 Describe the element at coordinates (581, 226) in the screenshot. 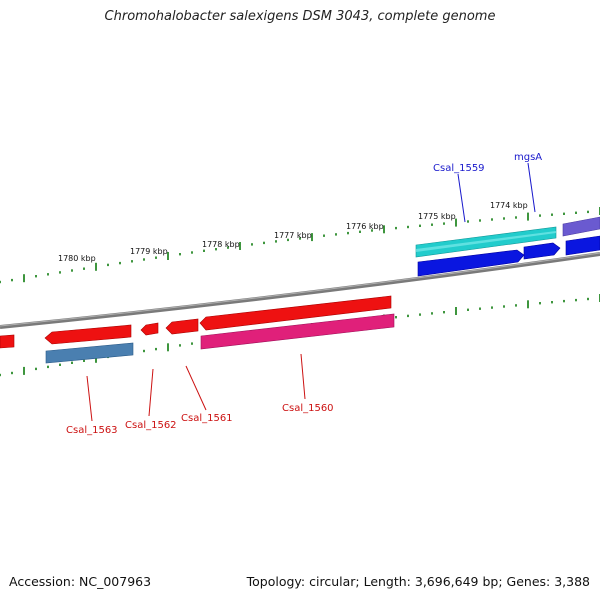

I see `gene-forward-purple` at that location.